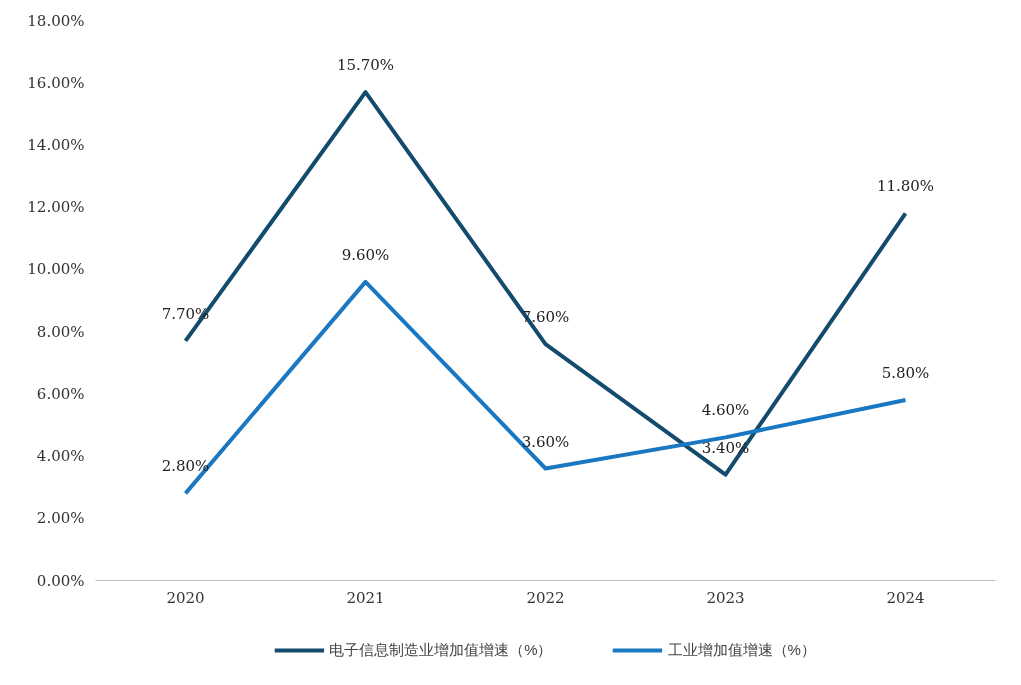 Image resolution: width=1021 pixels, height=685 pixels. What do you see at coordinates (905, 186) in the screenshot?
I see `data-label: 11.80%` at bounding box center [905, 186].